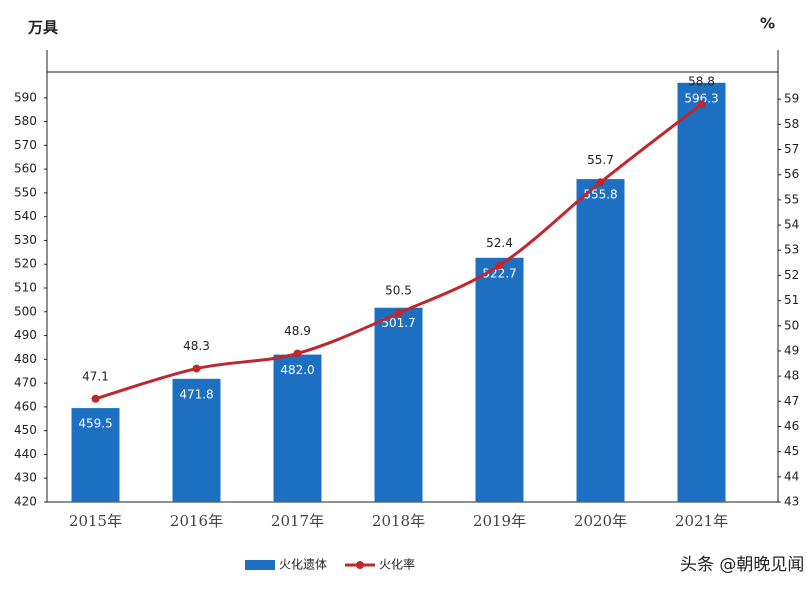  Describe the element at coordinates (791, 300) in the screenshot. I see `y2-tick-label: 51` at that location.